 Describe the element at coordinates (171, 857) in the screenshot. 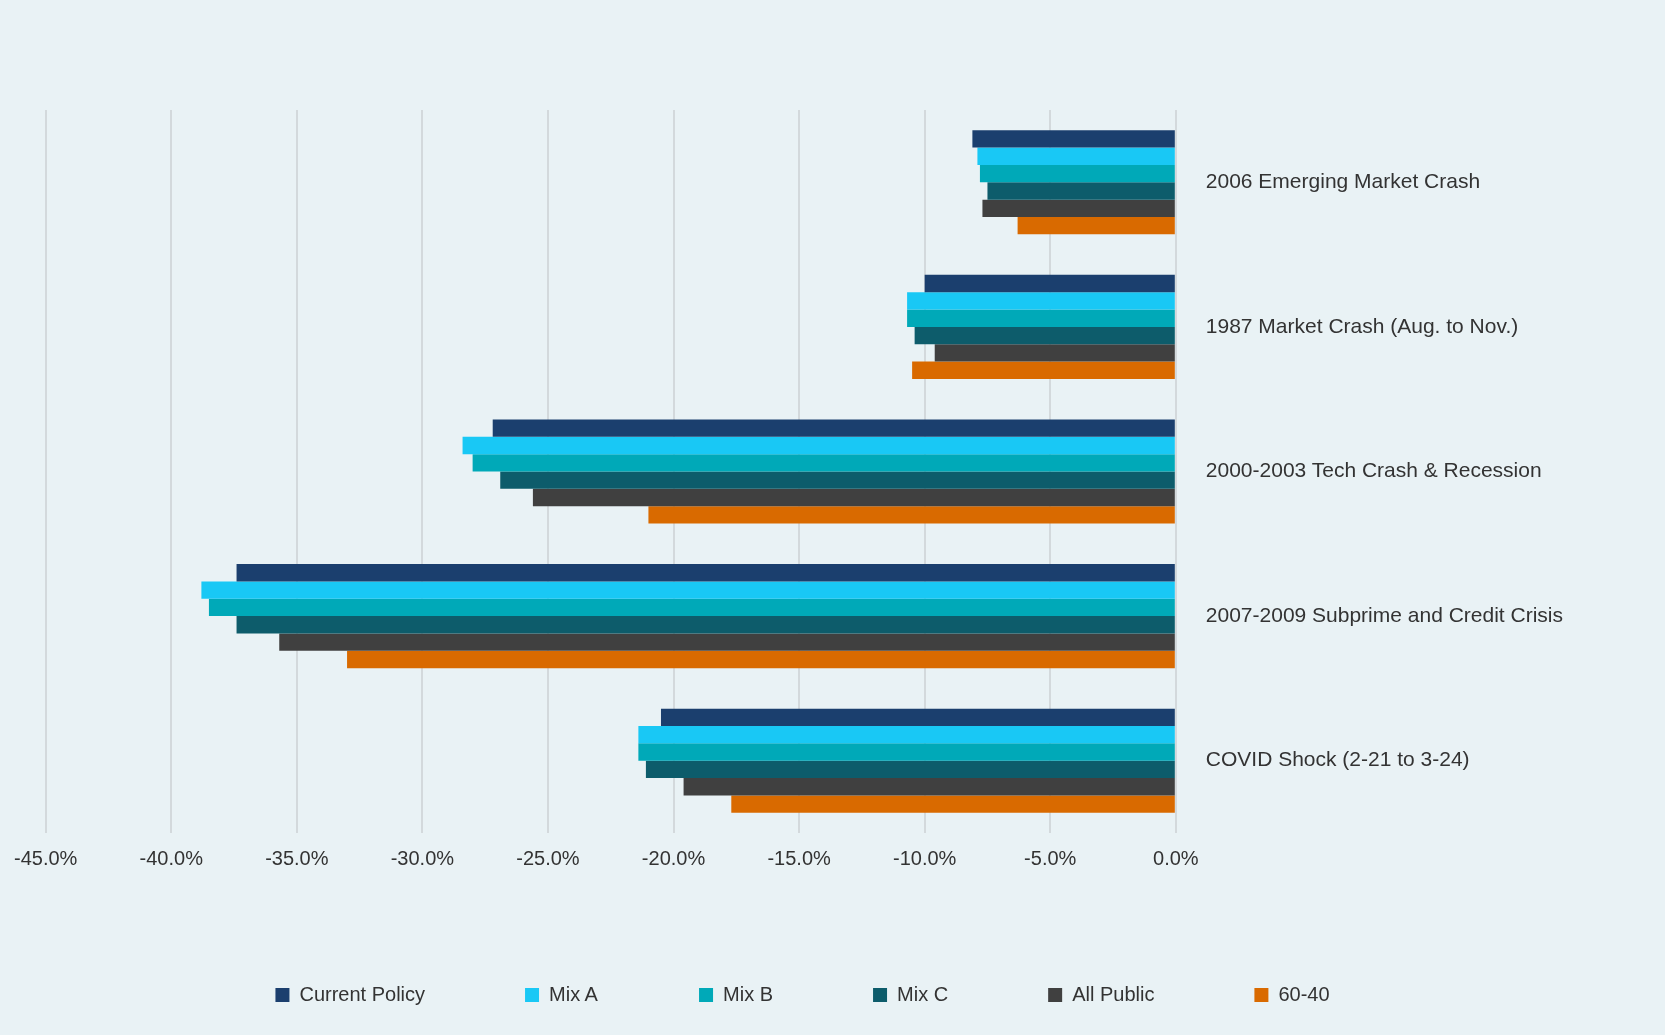

I see `x-tick-label: -40.0%` at that location.